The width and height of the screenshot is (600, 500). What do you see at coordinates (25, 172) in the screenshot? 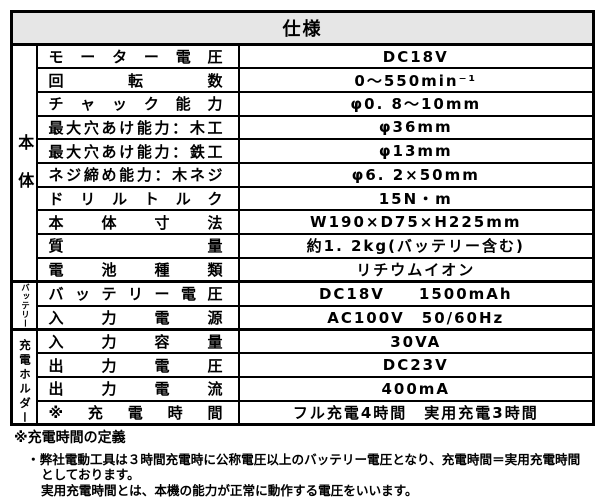
I see `section-label-text: 本体` at bounding box center [25, 172].